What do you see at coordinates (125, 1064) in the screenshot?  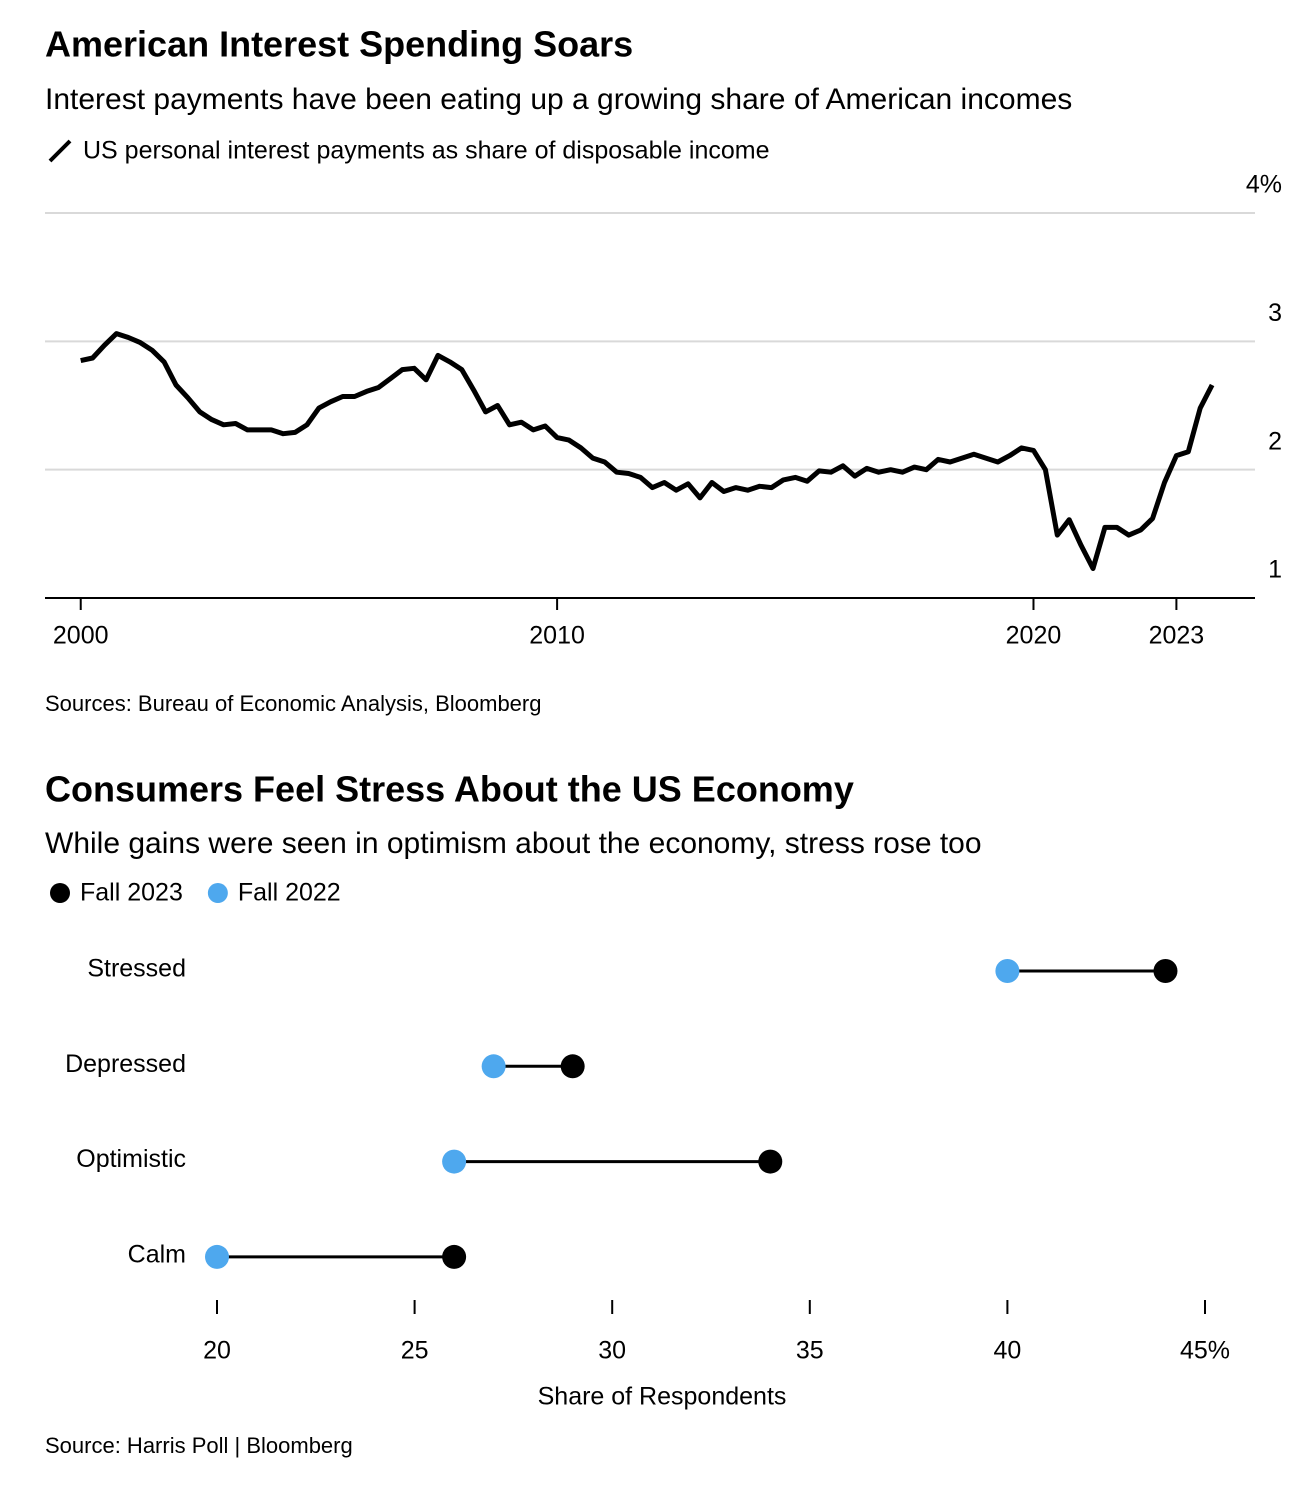 I see `category-label: Depressed` at bounding box center [125, 1064].